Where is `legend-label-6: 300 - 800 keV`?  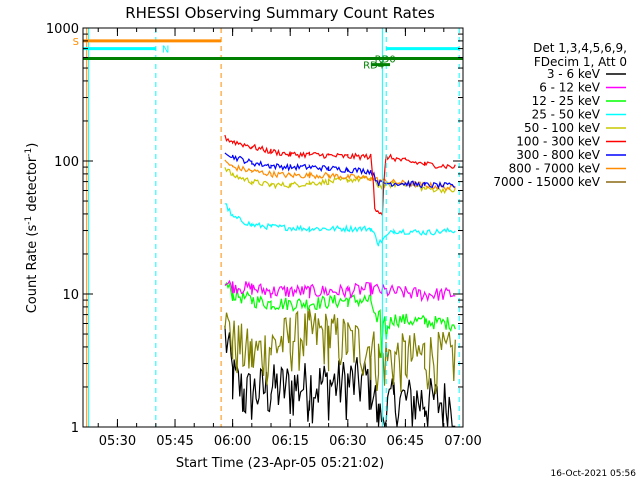
legend-label-6: 300 - 800 keV is located at coordinates (558, 155).